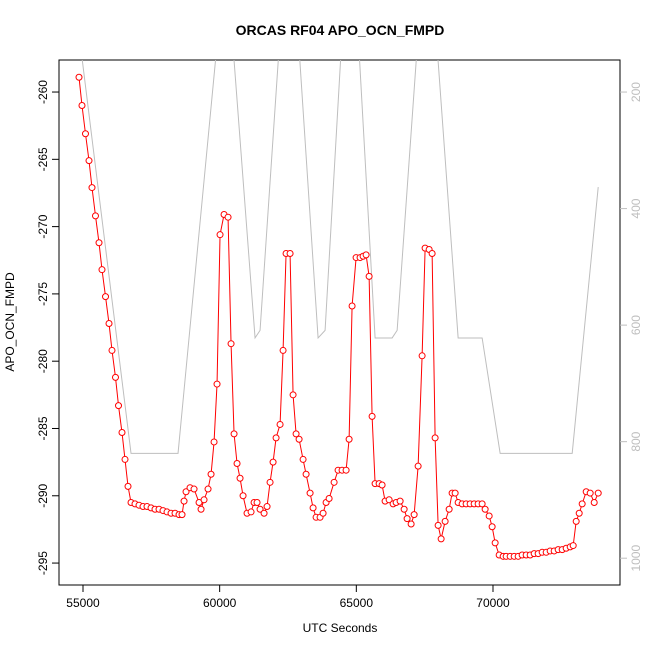 Image resolution: width=650 pixels, height=655 pixels. I want to click on x-tick-label: 55000, so click(83, 603).